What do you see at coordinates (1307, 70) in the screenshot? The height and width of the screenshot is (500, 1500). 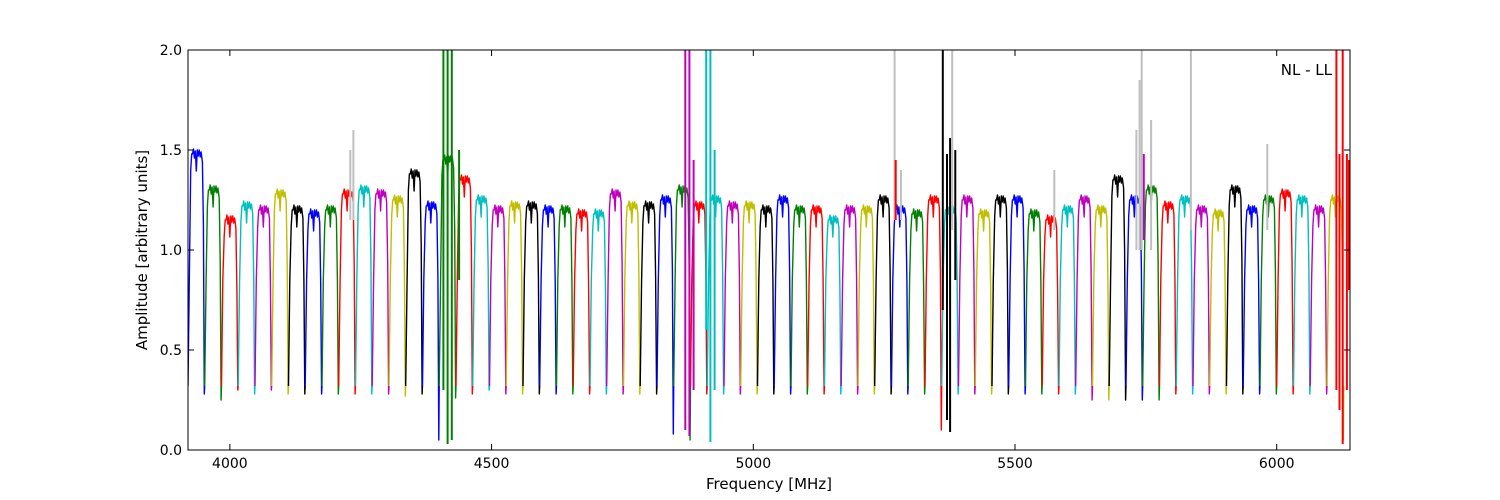 I see `baseline-annotation: NL - LL` at bounding box center [1307, 70].